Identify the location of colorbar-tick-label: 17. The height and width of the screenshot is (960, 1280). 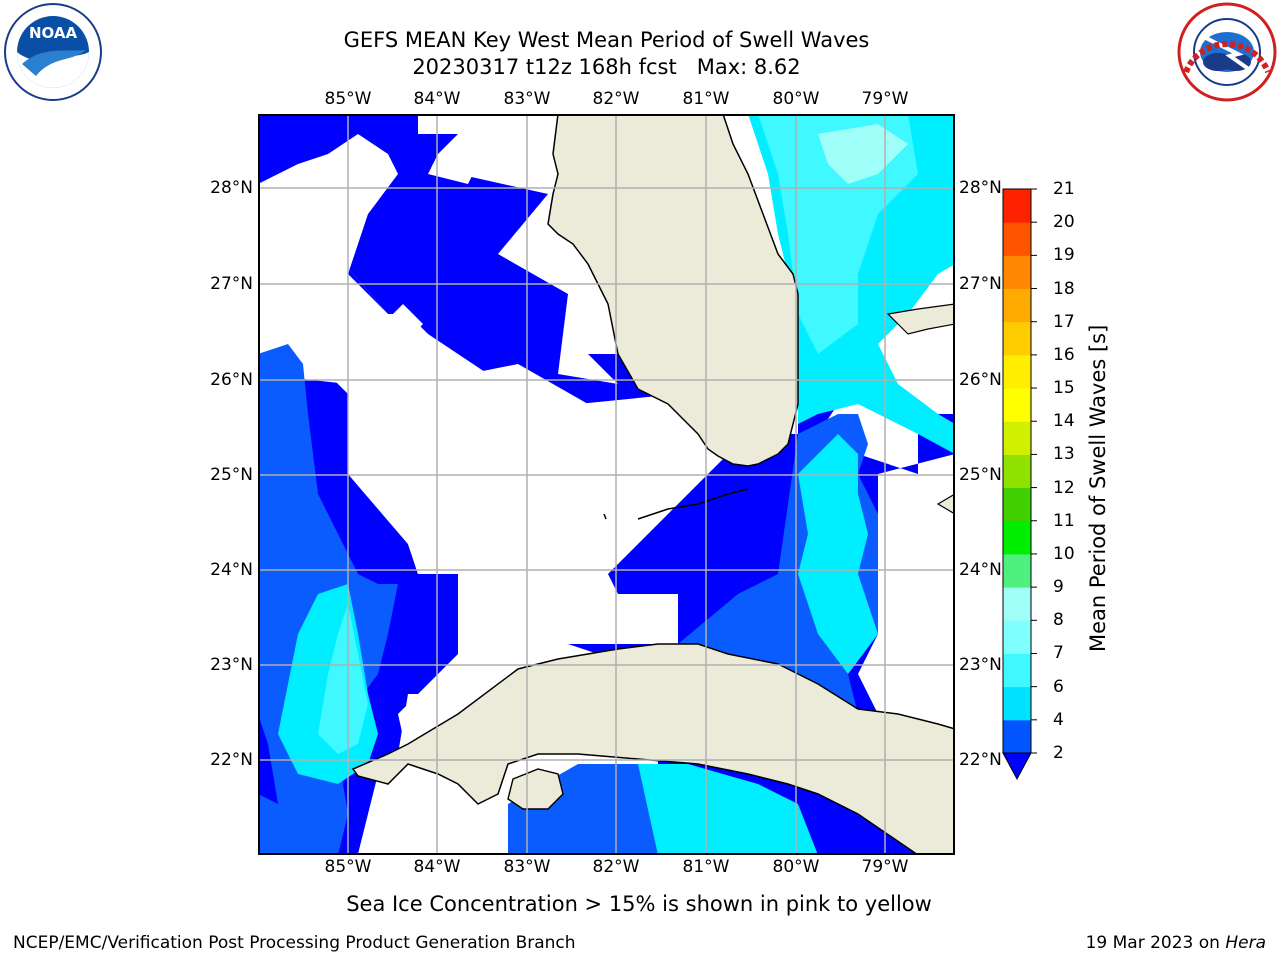
(1064, 321).